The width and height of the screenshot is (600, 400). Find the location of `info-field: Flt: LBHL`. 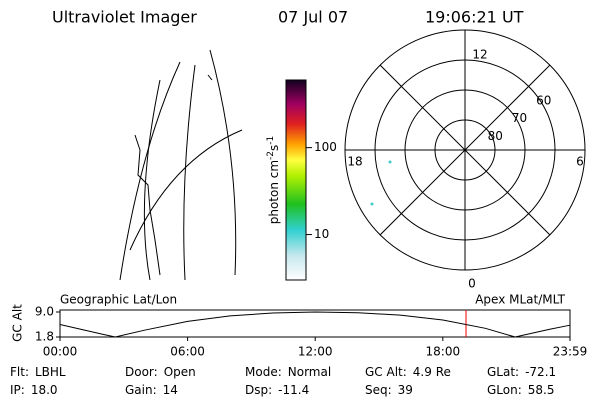

info-field: Flt: LBHL is located at coordinates (38, 372).